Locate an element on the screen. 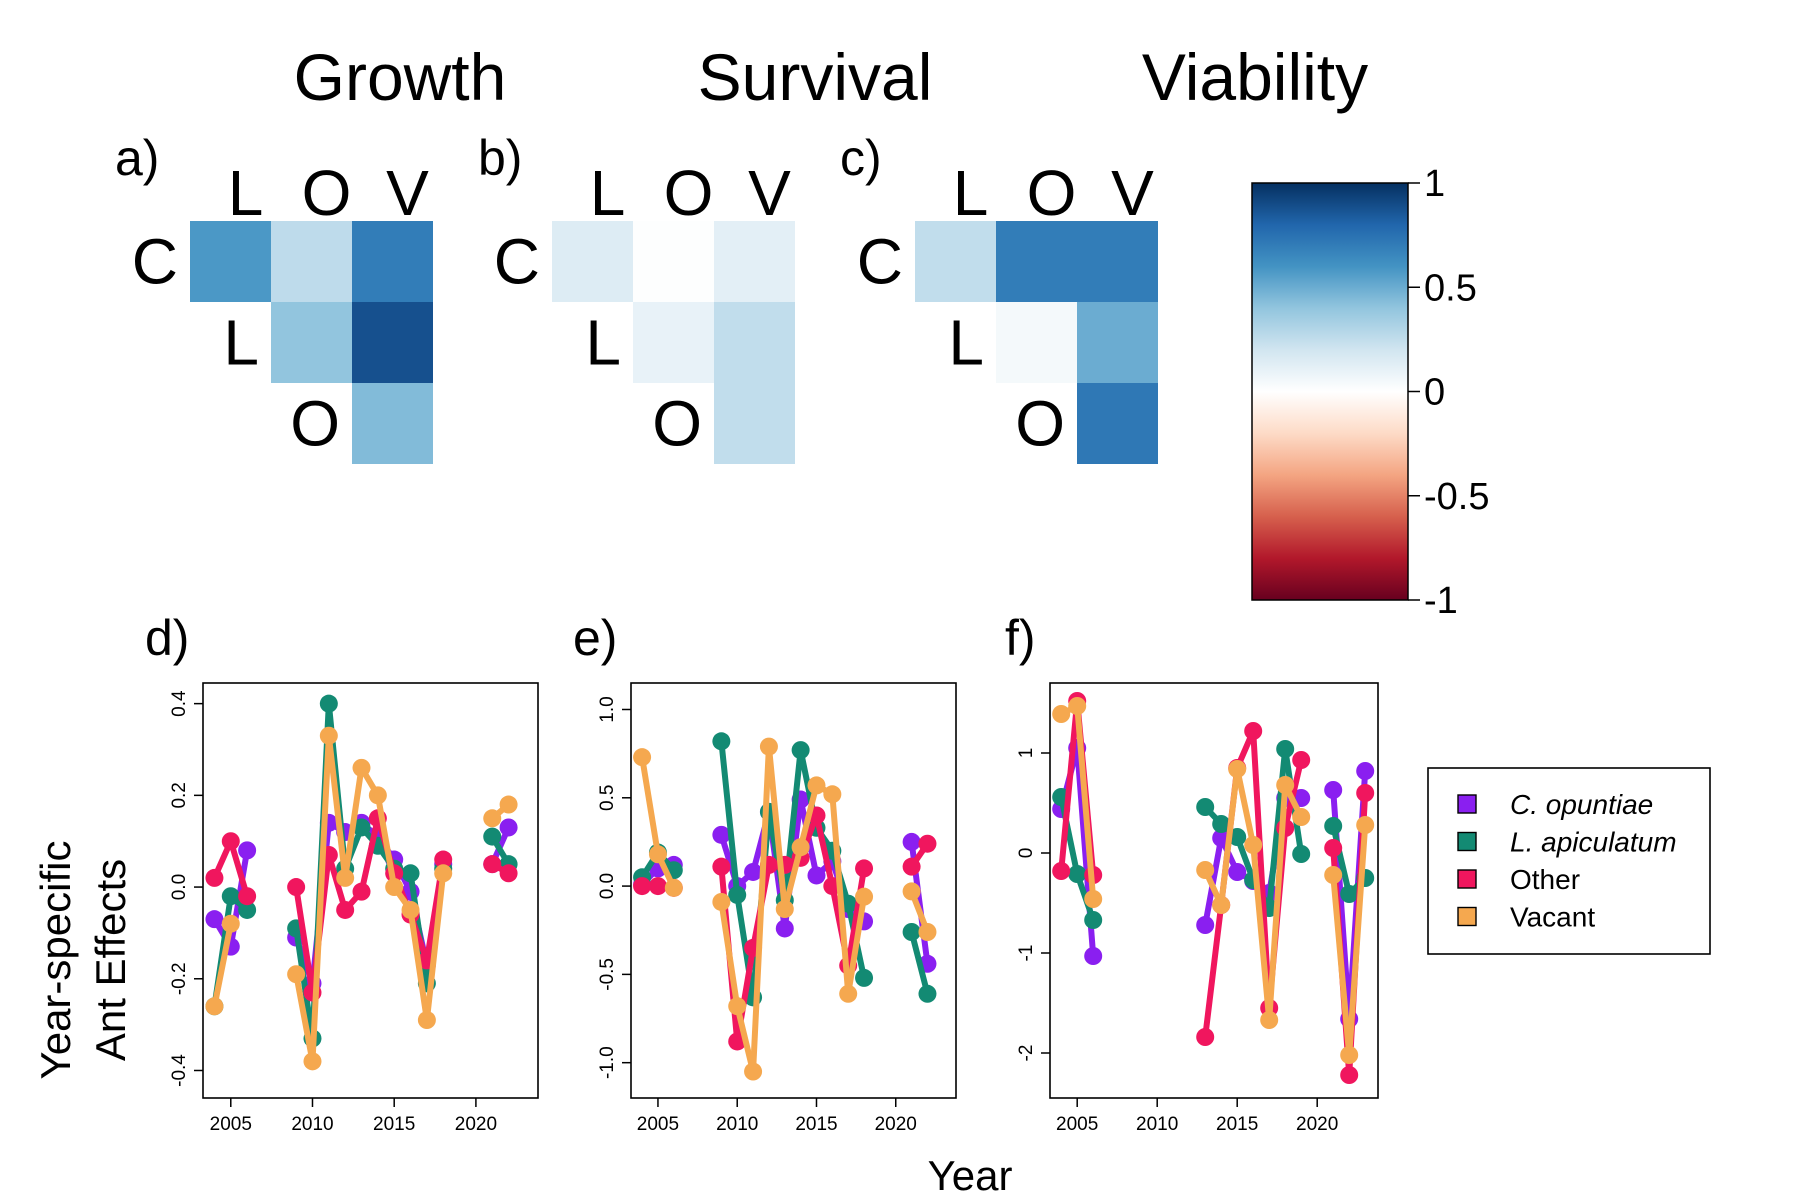 The image size is (1800, 1200). y-tick-label: -1 is located at coordinates (1026, 953).